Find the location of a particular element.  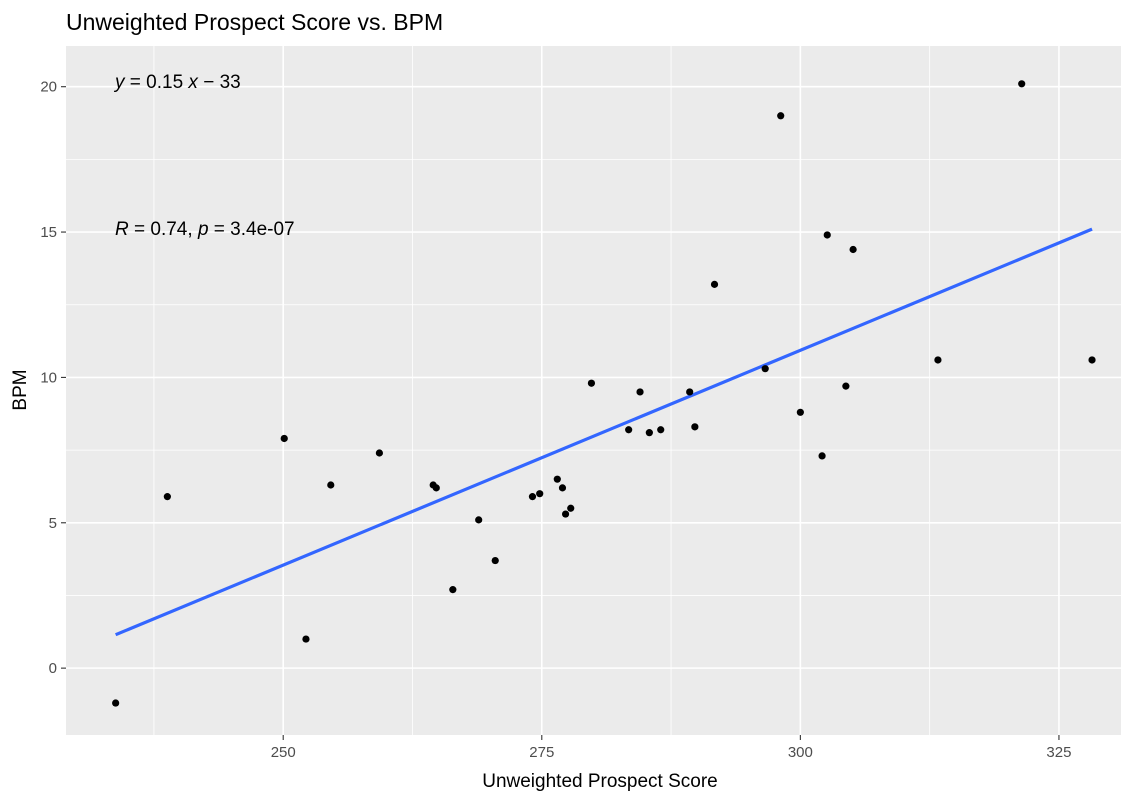

stats-r-value: = 0.74, is located at coordinates (163, 229).